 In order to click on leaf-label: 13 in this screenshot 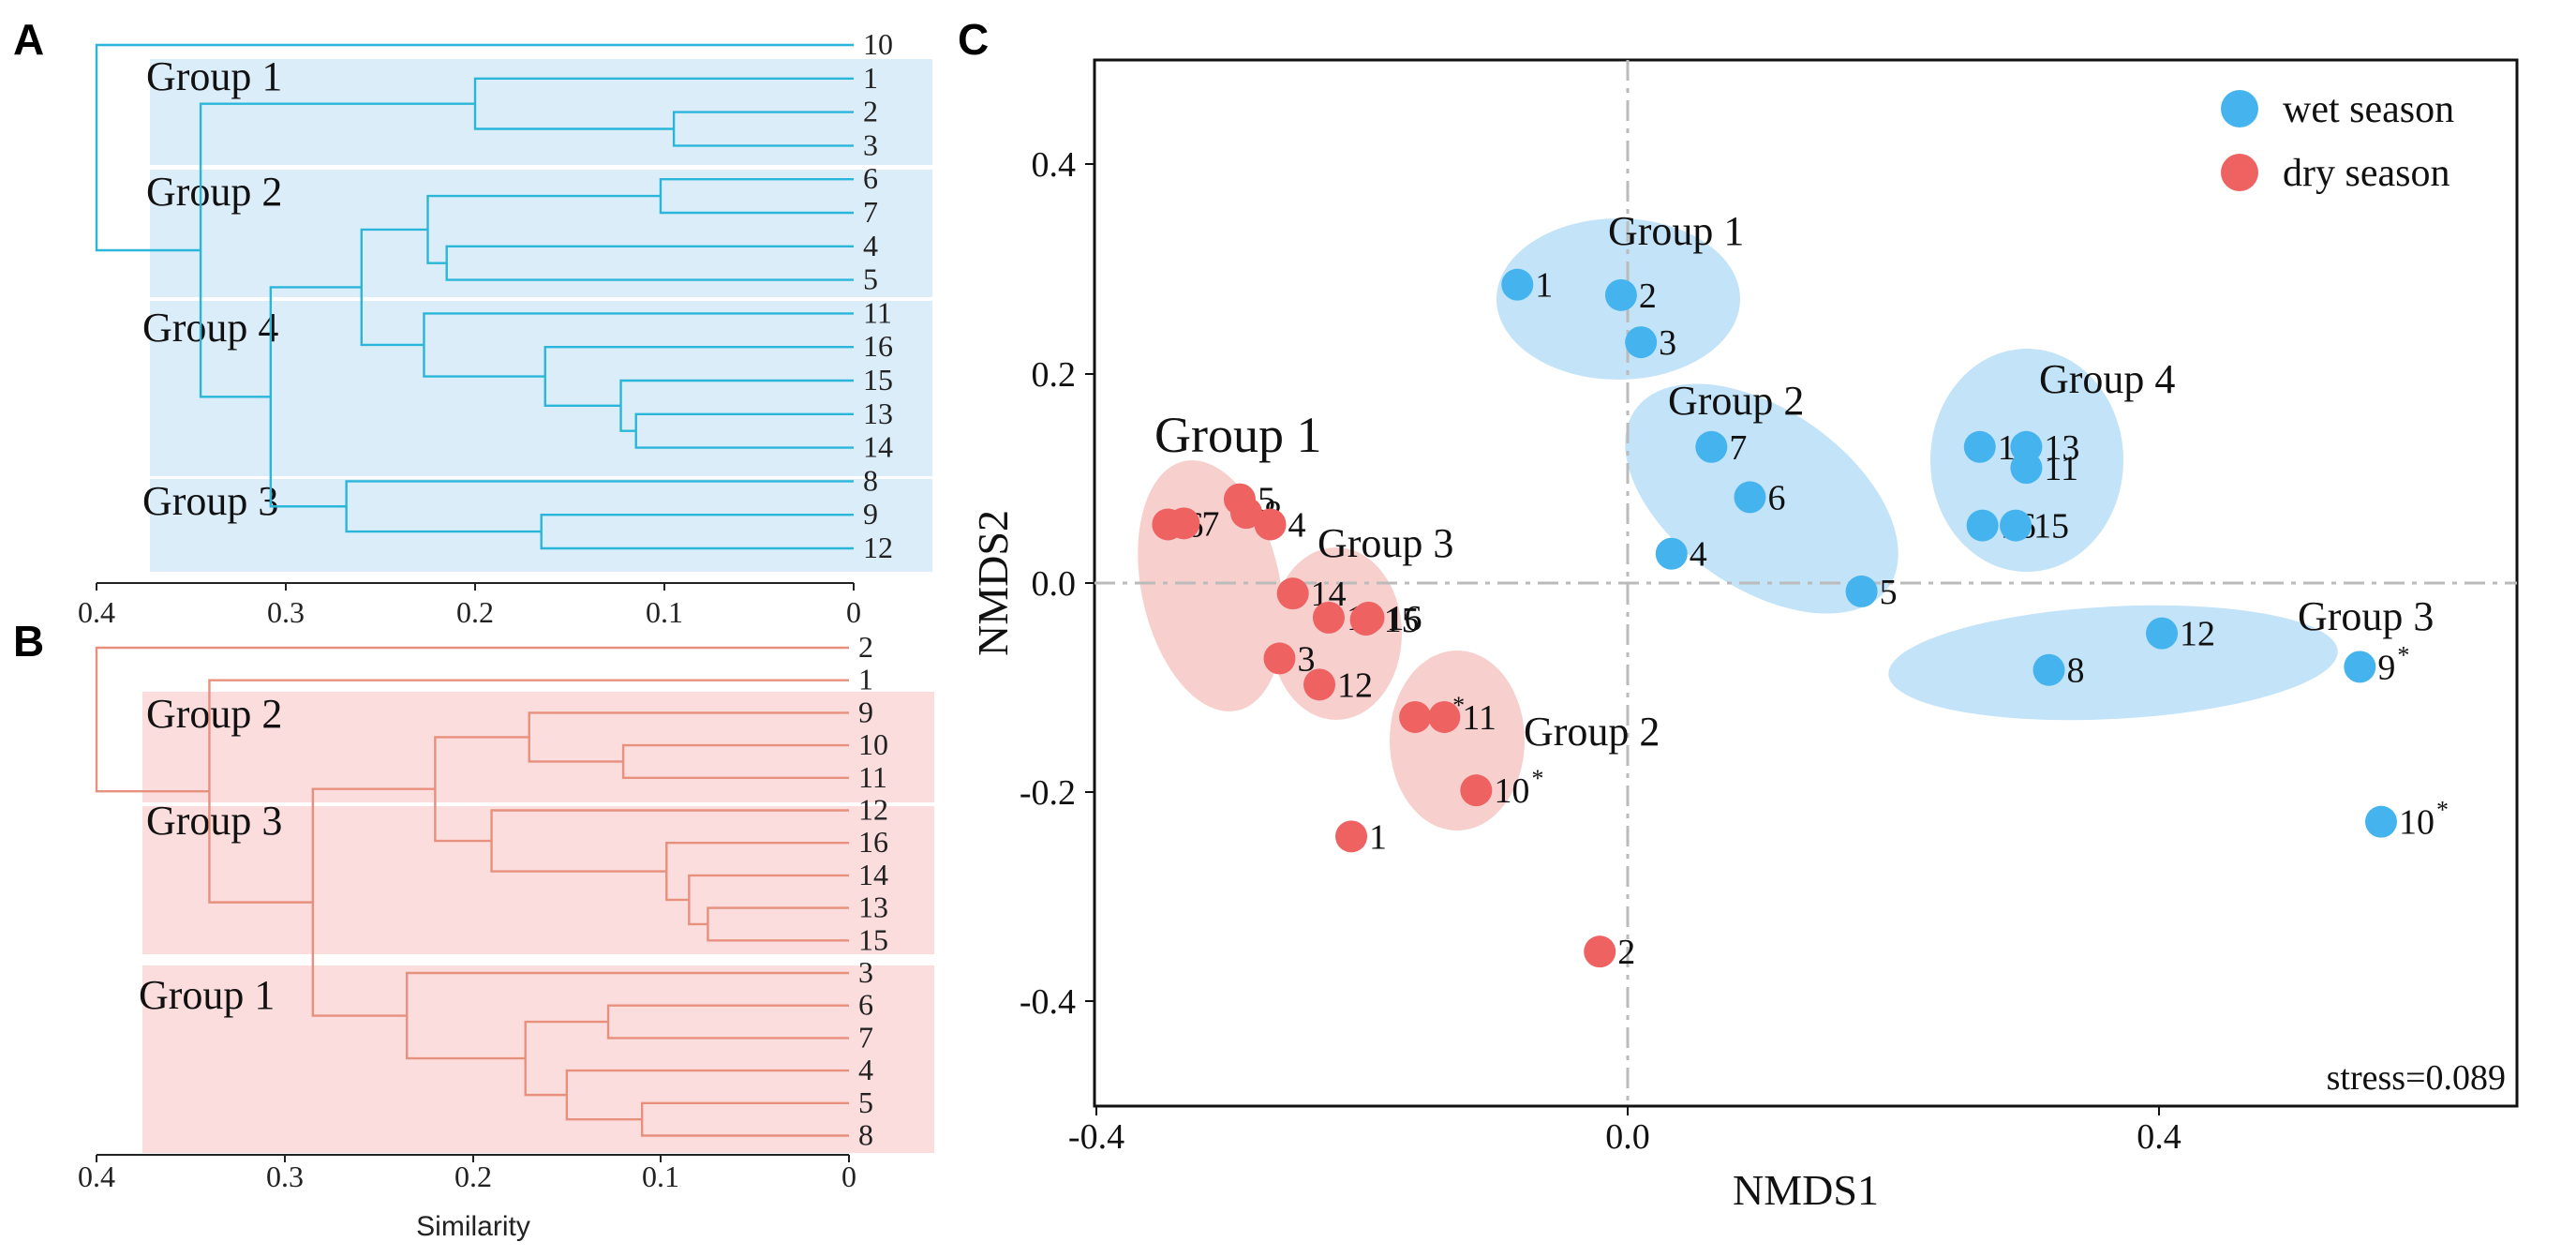, I will do `click(873, 907)`.